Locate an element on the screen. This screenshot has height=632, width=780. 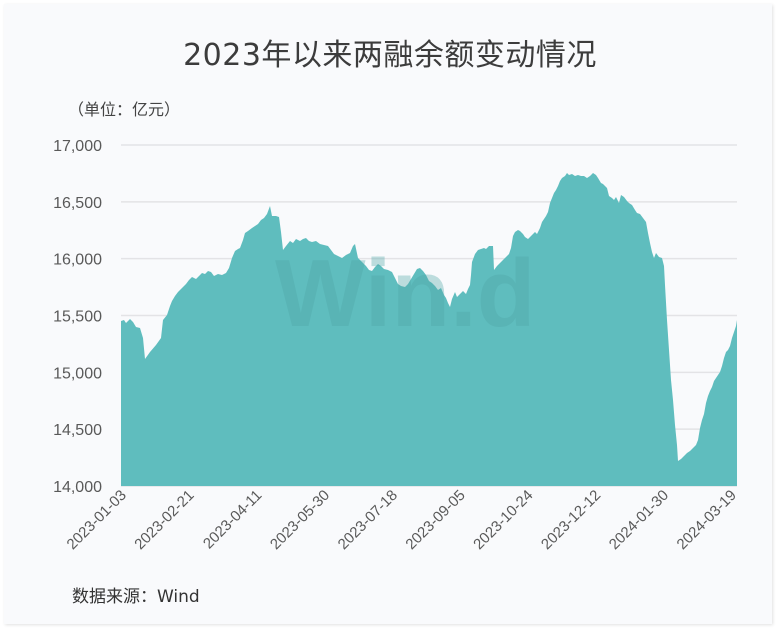
y-tick-label: 17,000 is located at coordinates (77, 146).